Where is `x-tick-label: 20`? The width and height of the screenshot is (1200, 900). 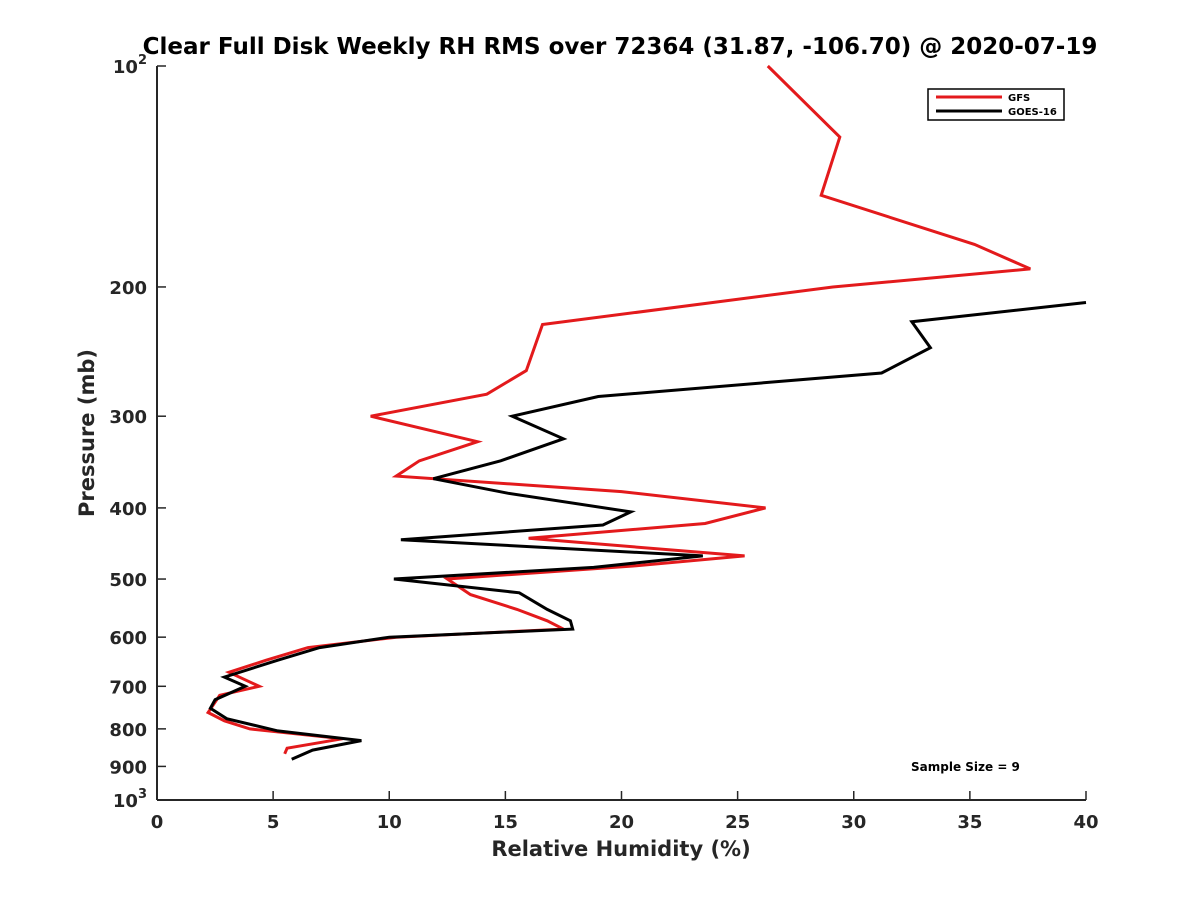
x-tick-label: 20 is located at coordinates (621, 822).